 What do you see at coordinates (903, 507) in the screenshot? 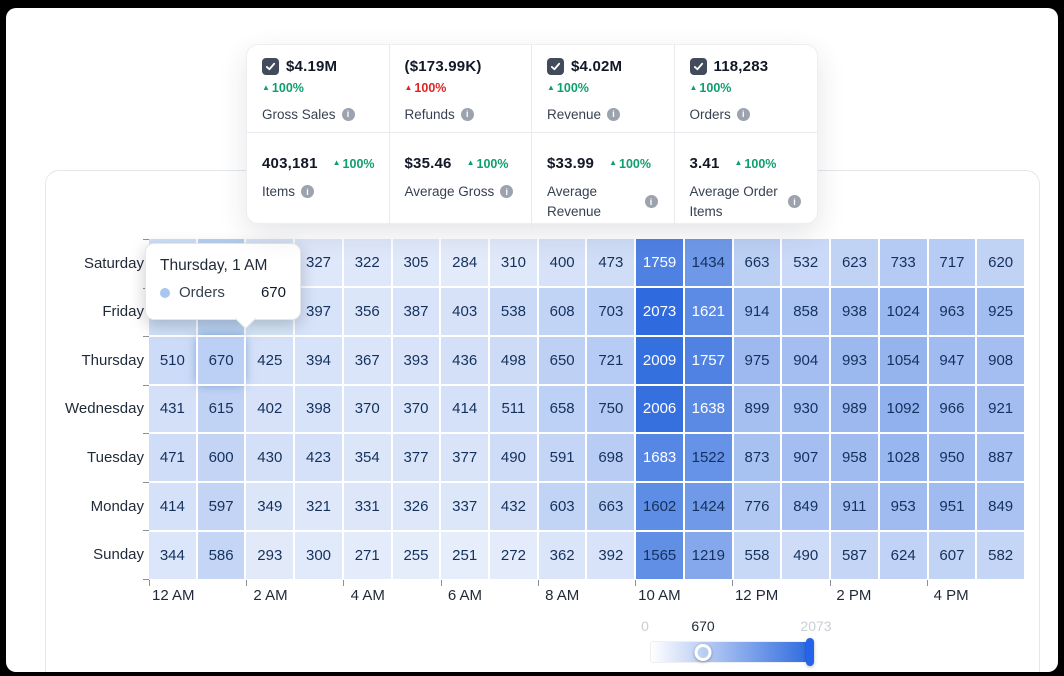
I see `heatmap-cell-monday-3-pm: 953` at bounding box center [903, 507].